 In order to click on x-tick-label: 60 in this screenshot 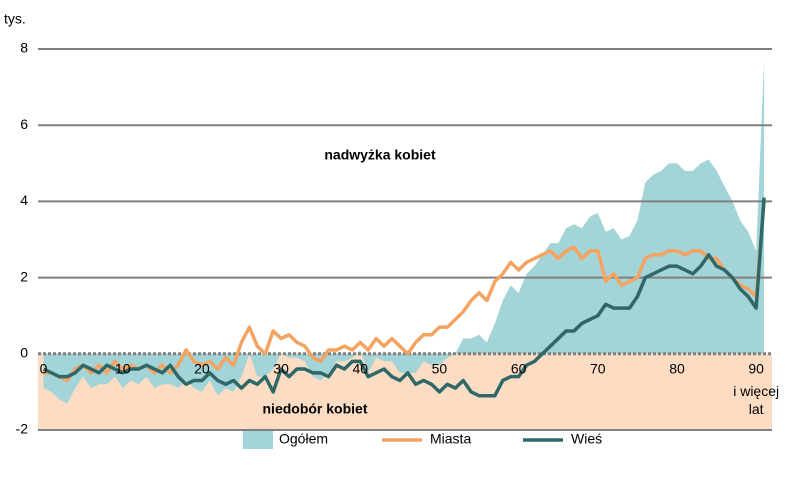, I will do `click(519, 369)`.